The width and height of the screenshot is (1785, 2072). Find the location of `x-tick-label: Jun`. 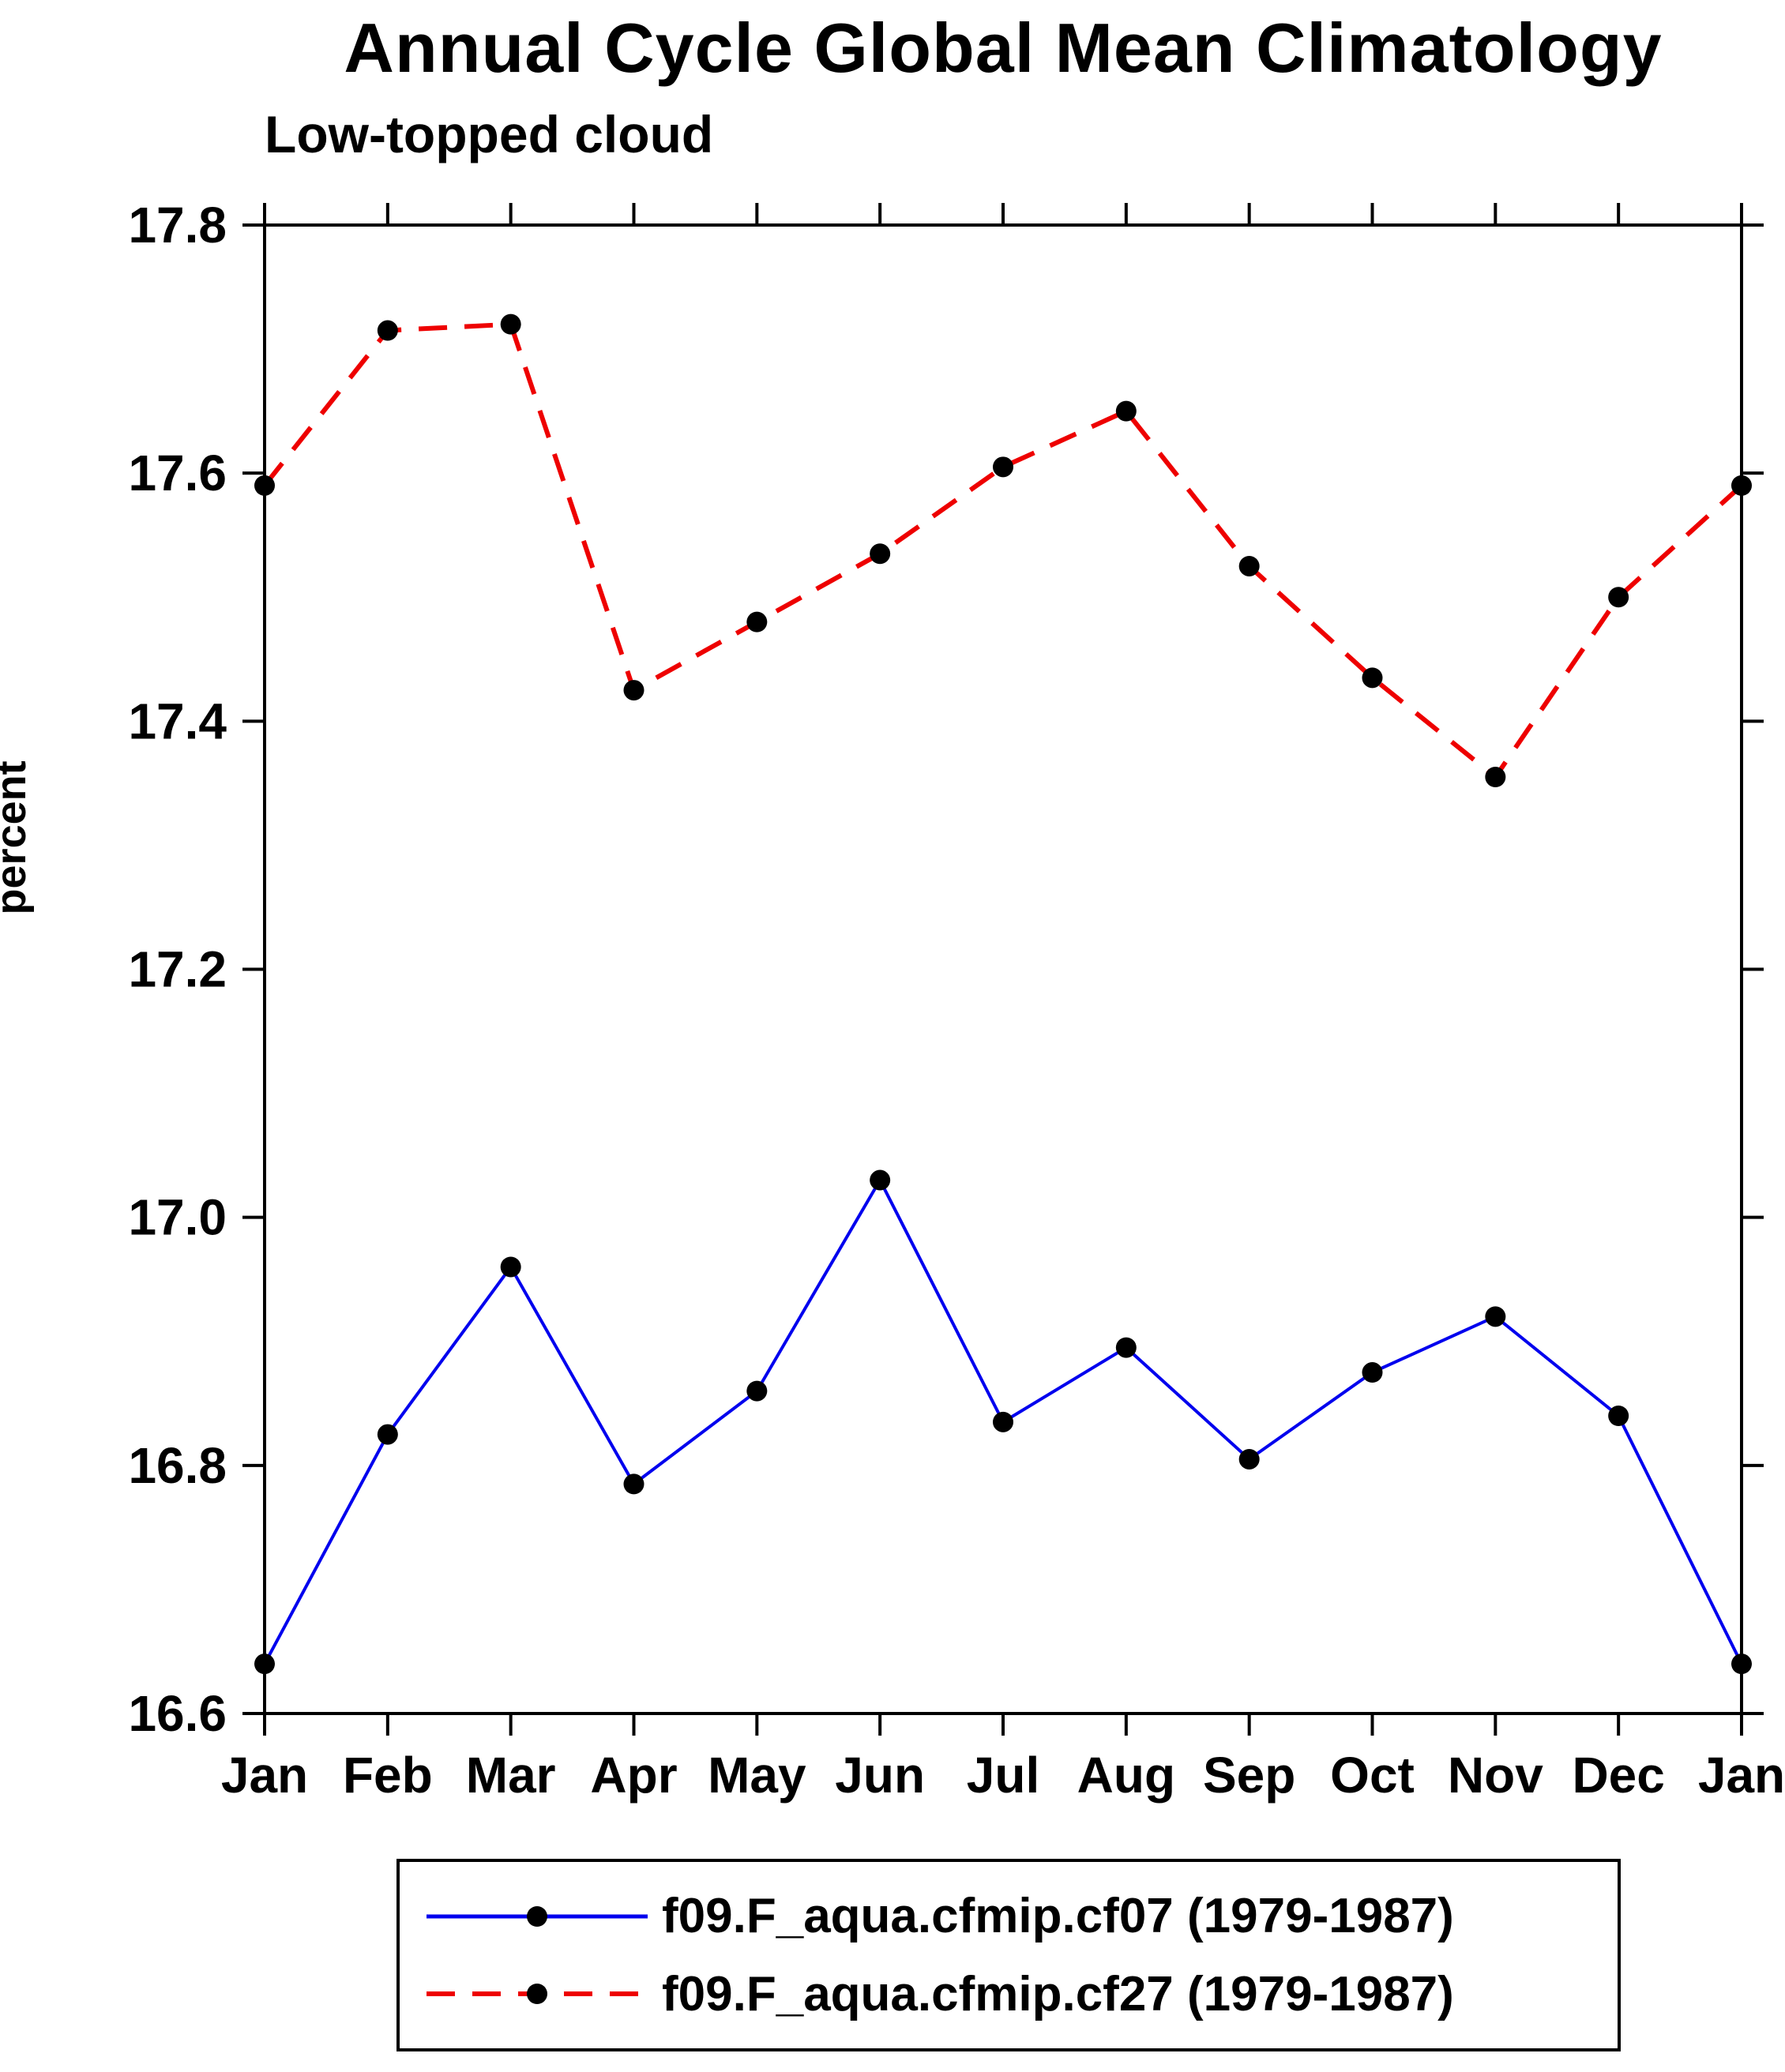

x-tick-label: Jun is located at coordinates (880, 1775).